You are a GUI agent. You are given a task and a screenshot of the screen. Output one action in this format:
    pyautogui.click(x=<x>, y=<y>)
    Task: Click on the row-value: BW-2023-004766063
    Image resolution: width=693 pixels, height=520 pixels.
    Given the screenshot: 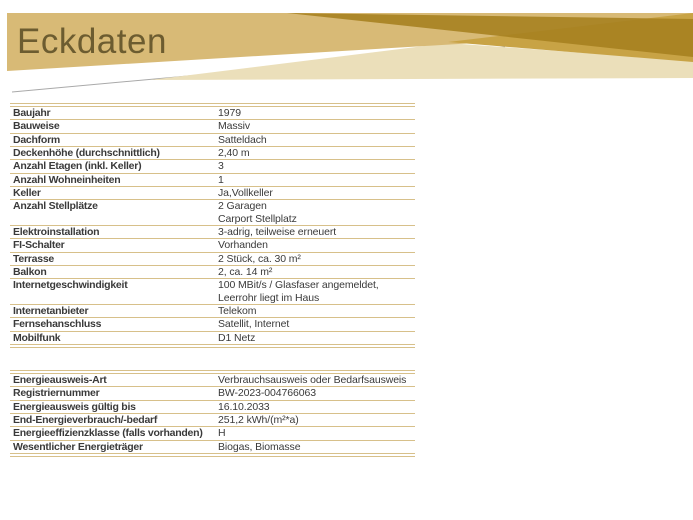 What is the action you would take?
    pyautogui.click(x=267, y=393)
    